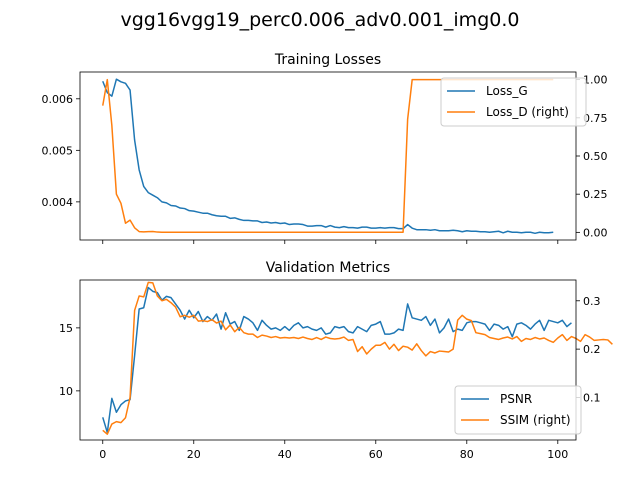 The width and height of the screenshot is (640, 480). Describe the element at coordinates (592, 301) in the screenshot. I see `y-right-tick-label: 0.3` at that location.